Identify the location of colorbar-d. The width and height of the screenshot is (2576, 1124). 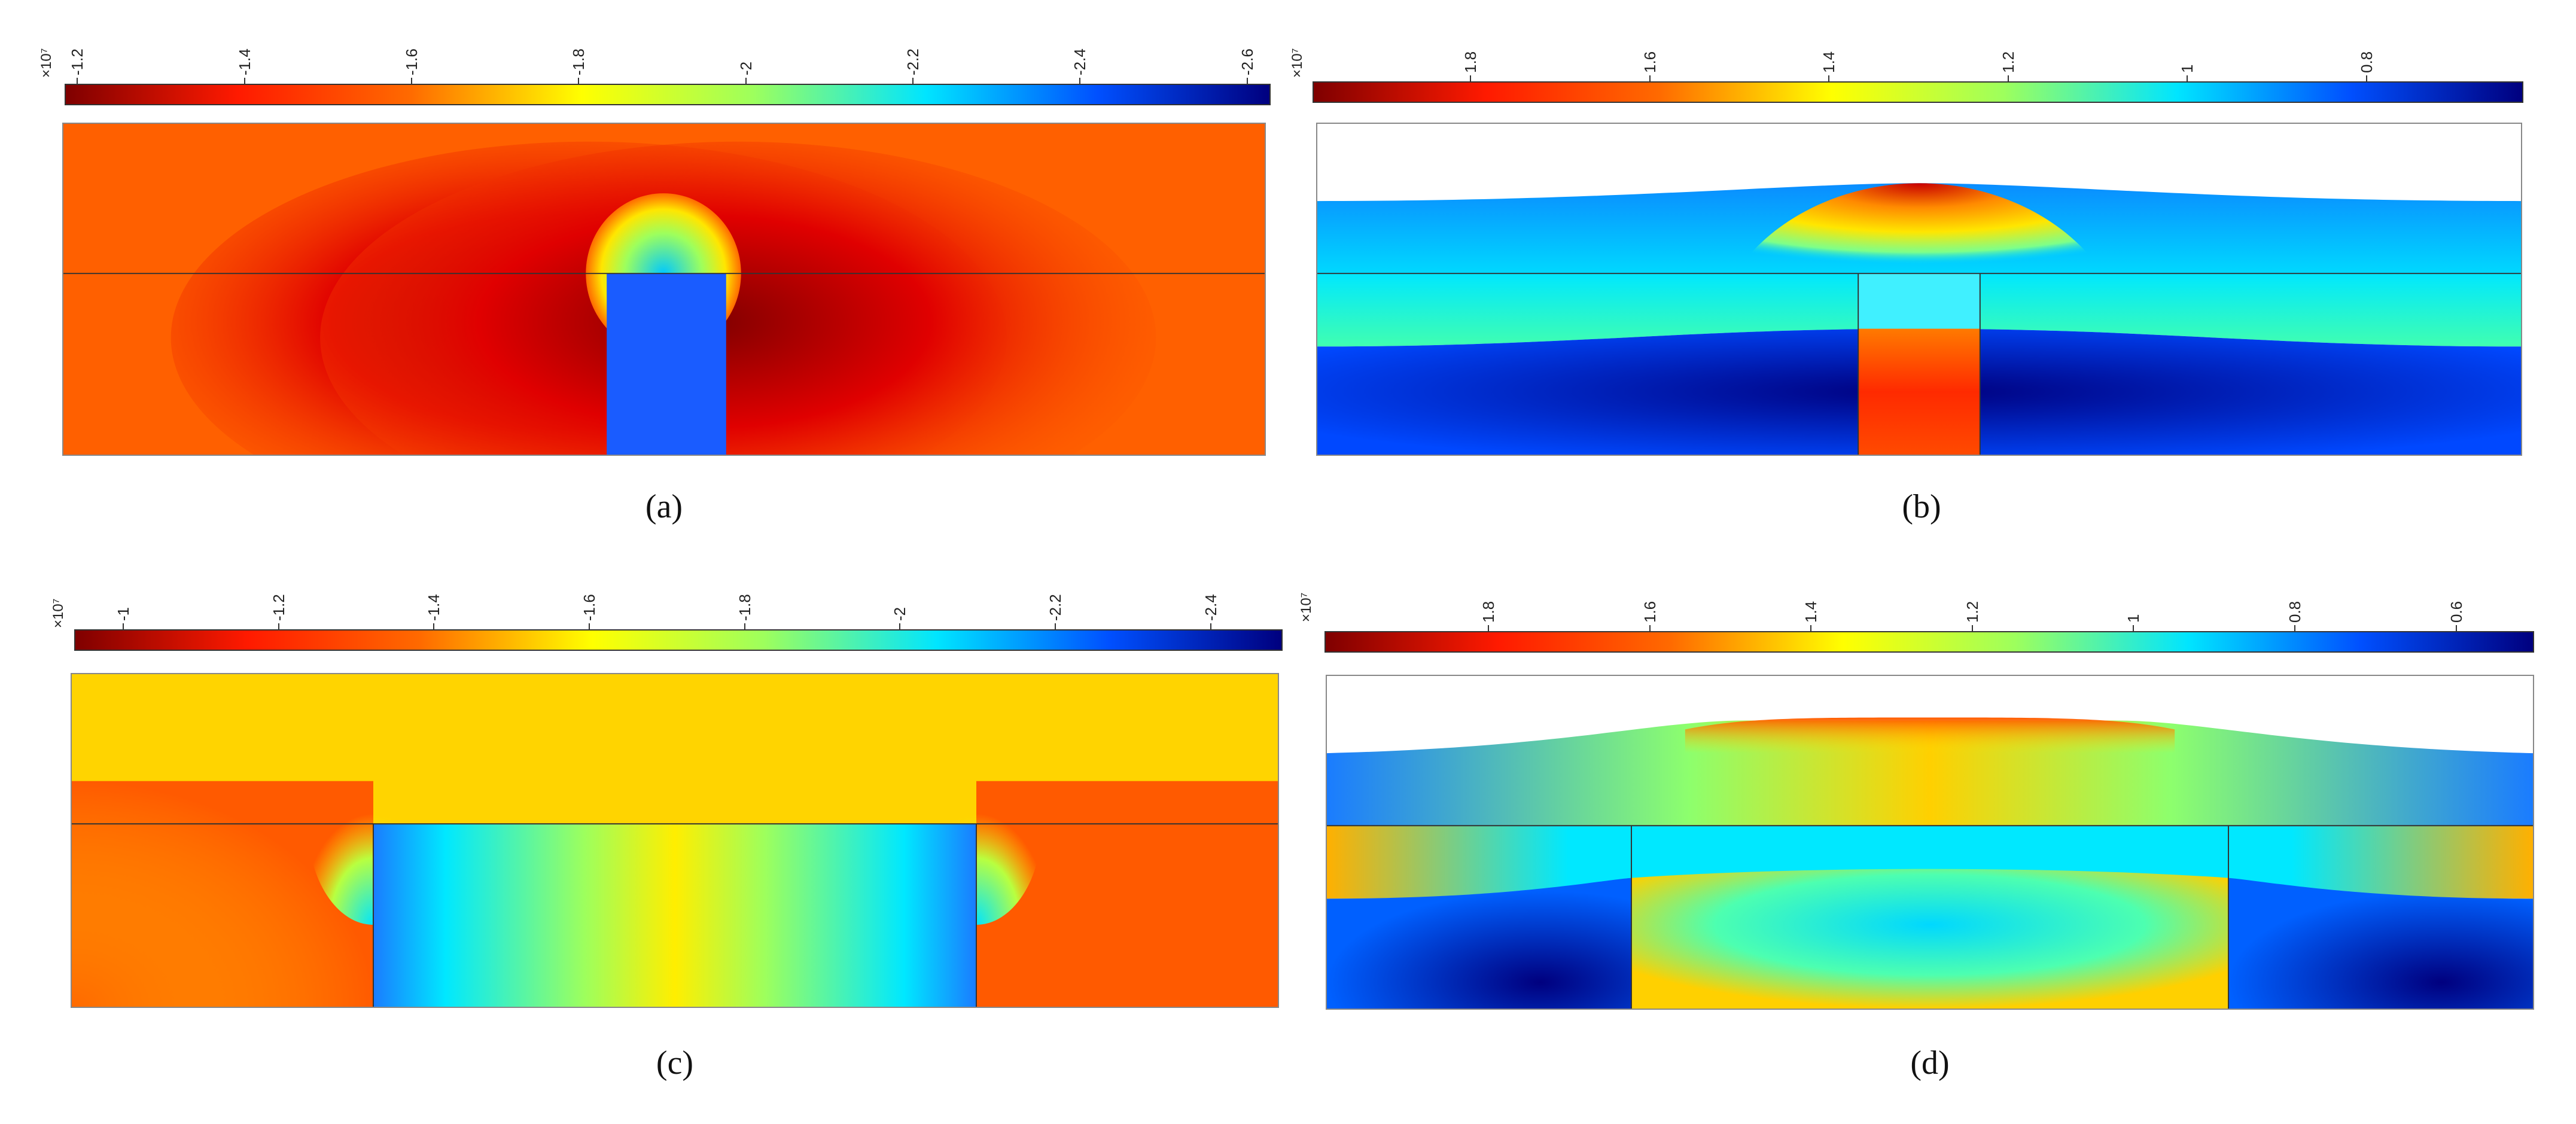
(1929, 642).